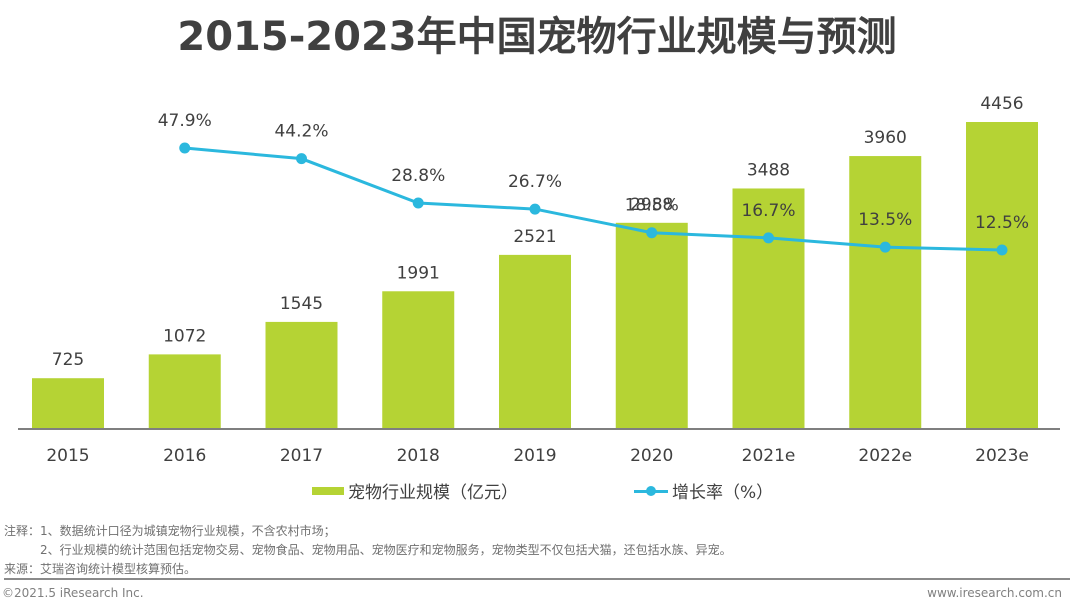 This screenshot has width=1074, height=615. What do you see at coordinates (301, 456) in the screenshot?
I see `x-tick-label: 2017` at bounding box center [301, 456].